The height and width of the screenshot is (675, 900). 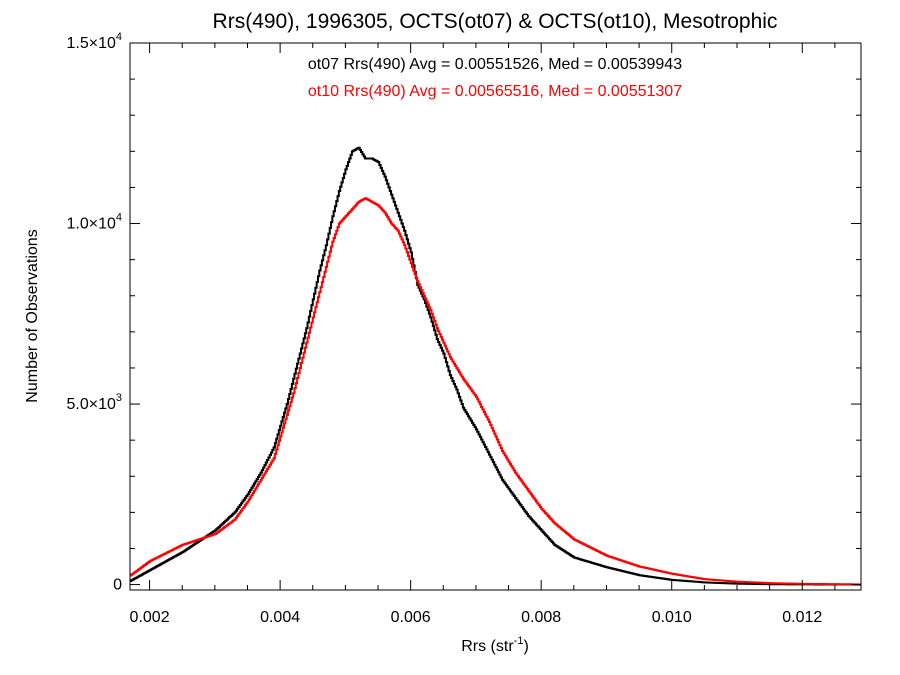 What do you see at coordinates (280, 617) in the screenshot?
I see `x-tick-label: 0.004` at bounding box center [280, 617].